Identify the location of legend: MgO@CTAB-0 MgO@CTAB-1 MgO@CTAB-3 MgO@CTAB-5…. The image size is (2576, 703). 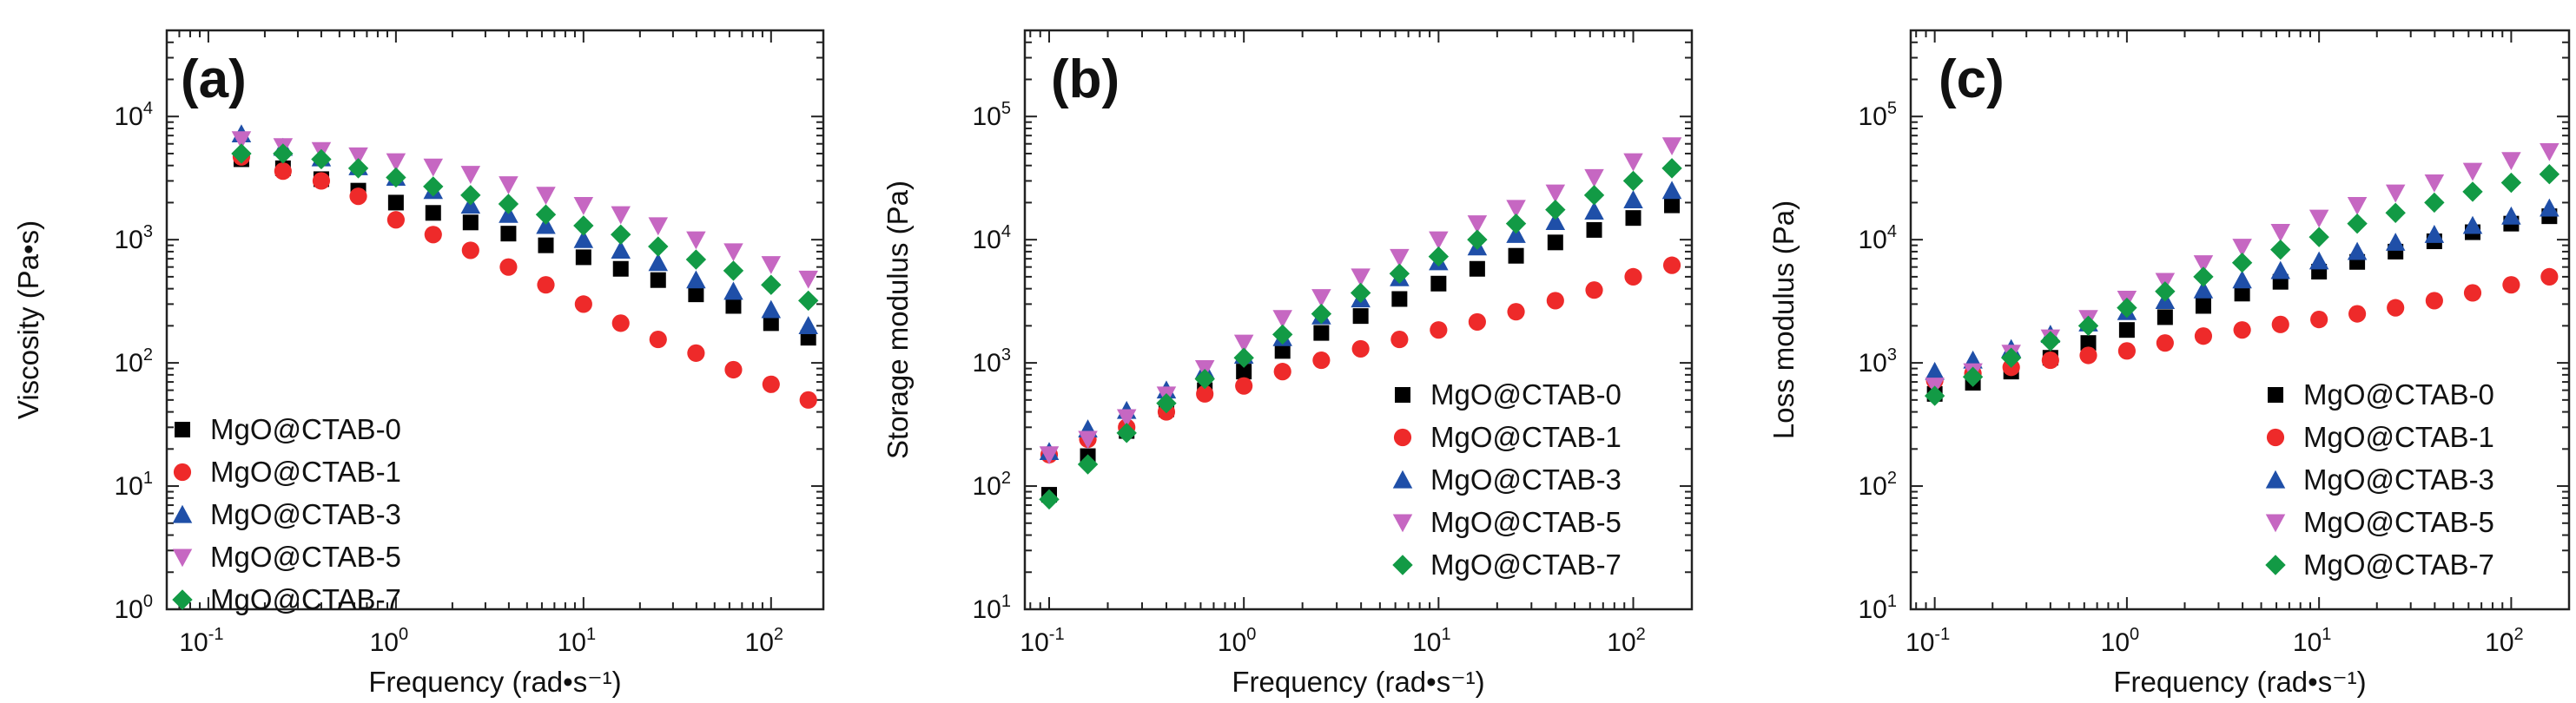
(286, 514).